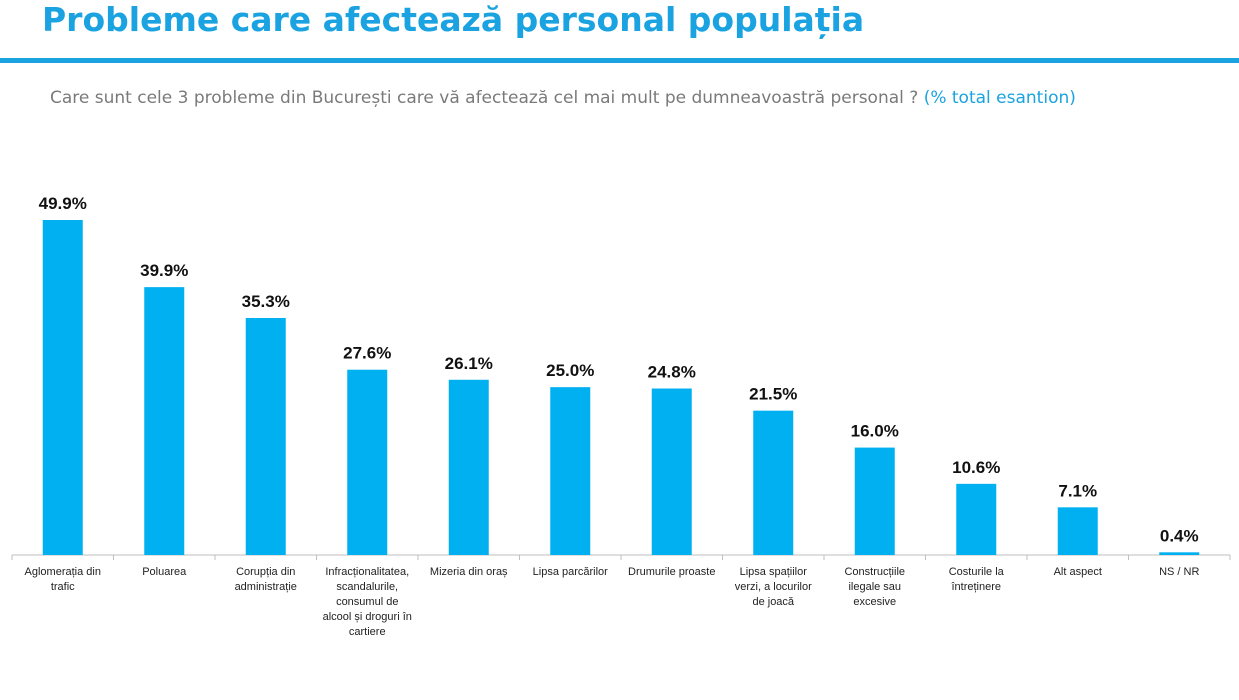 Image resolution: width=1239 pixels, height=700 pixels. Describe the element at coordinates (266, 587) in the screenshot. I see `category-label-line: administrație` at that location.